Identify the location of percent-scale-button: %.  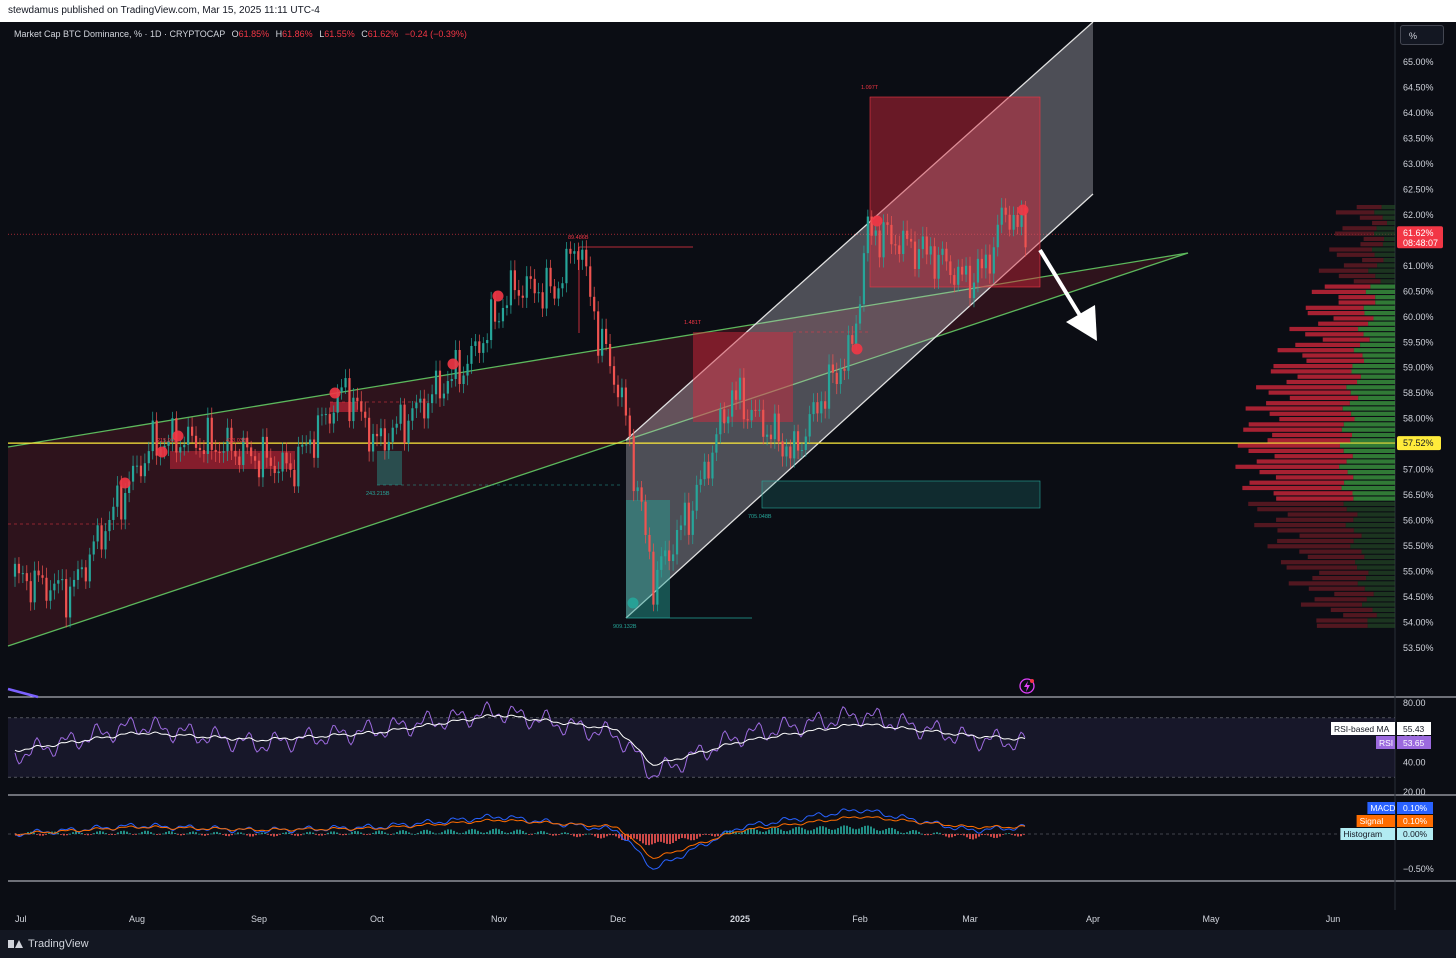
(1422, 35).